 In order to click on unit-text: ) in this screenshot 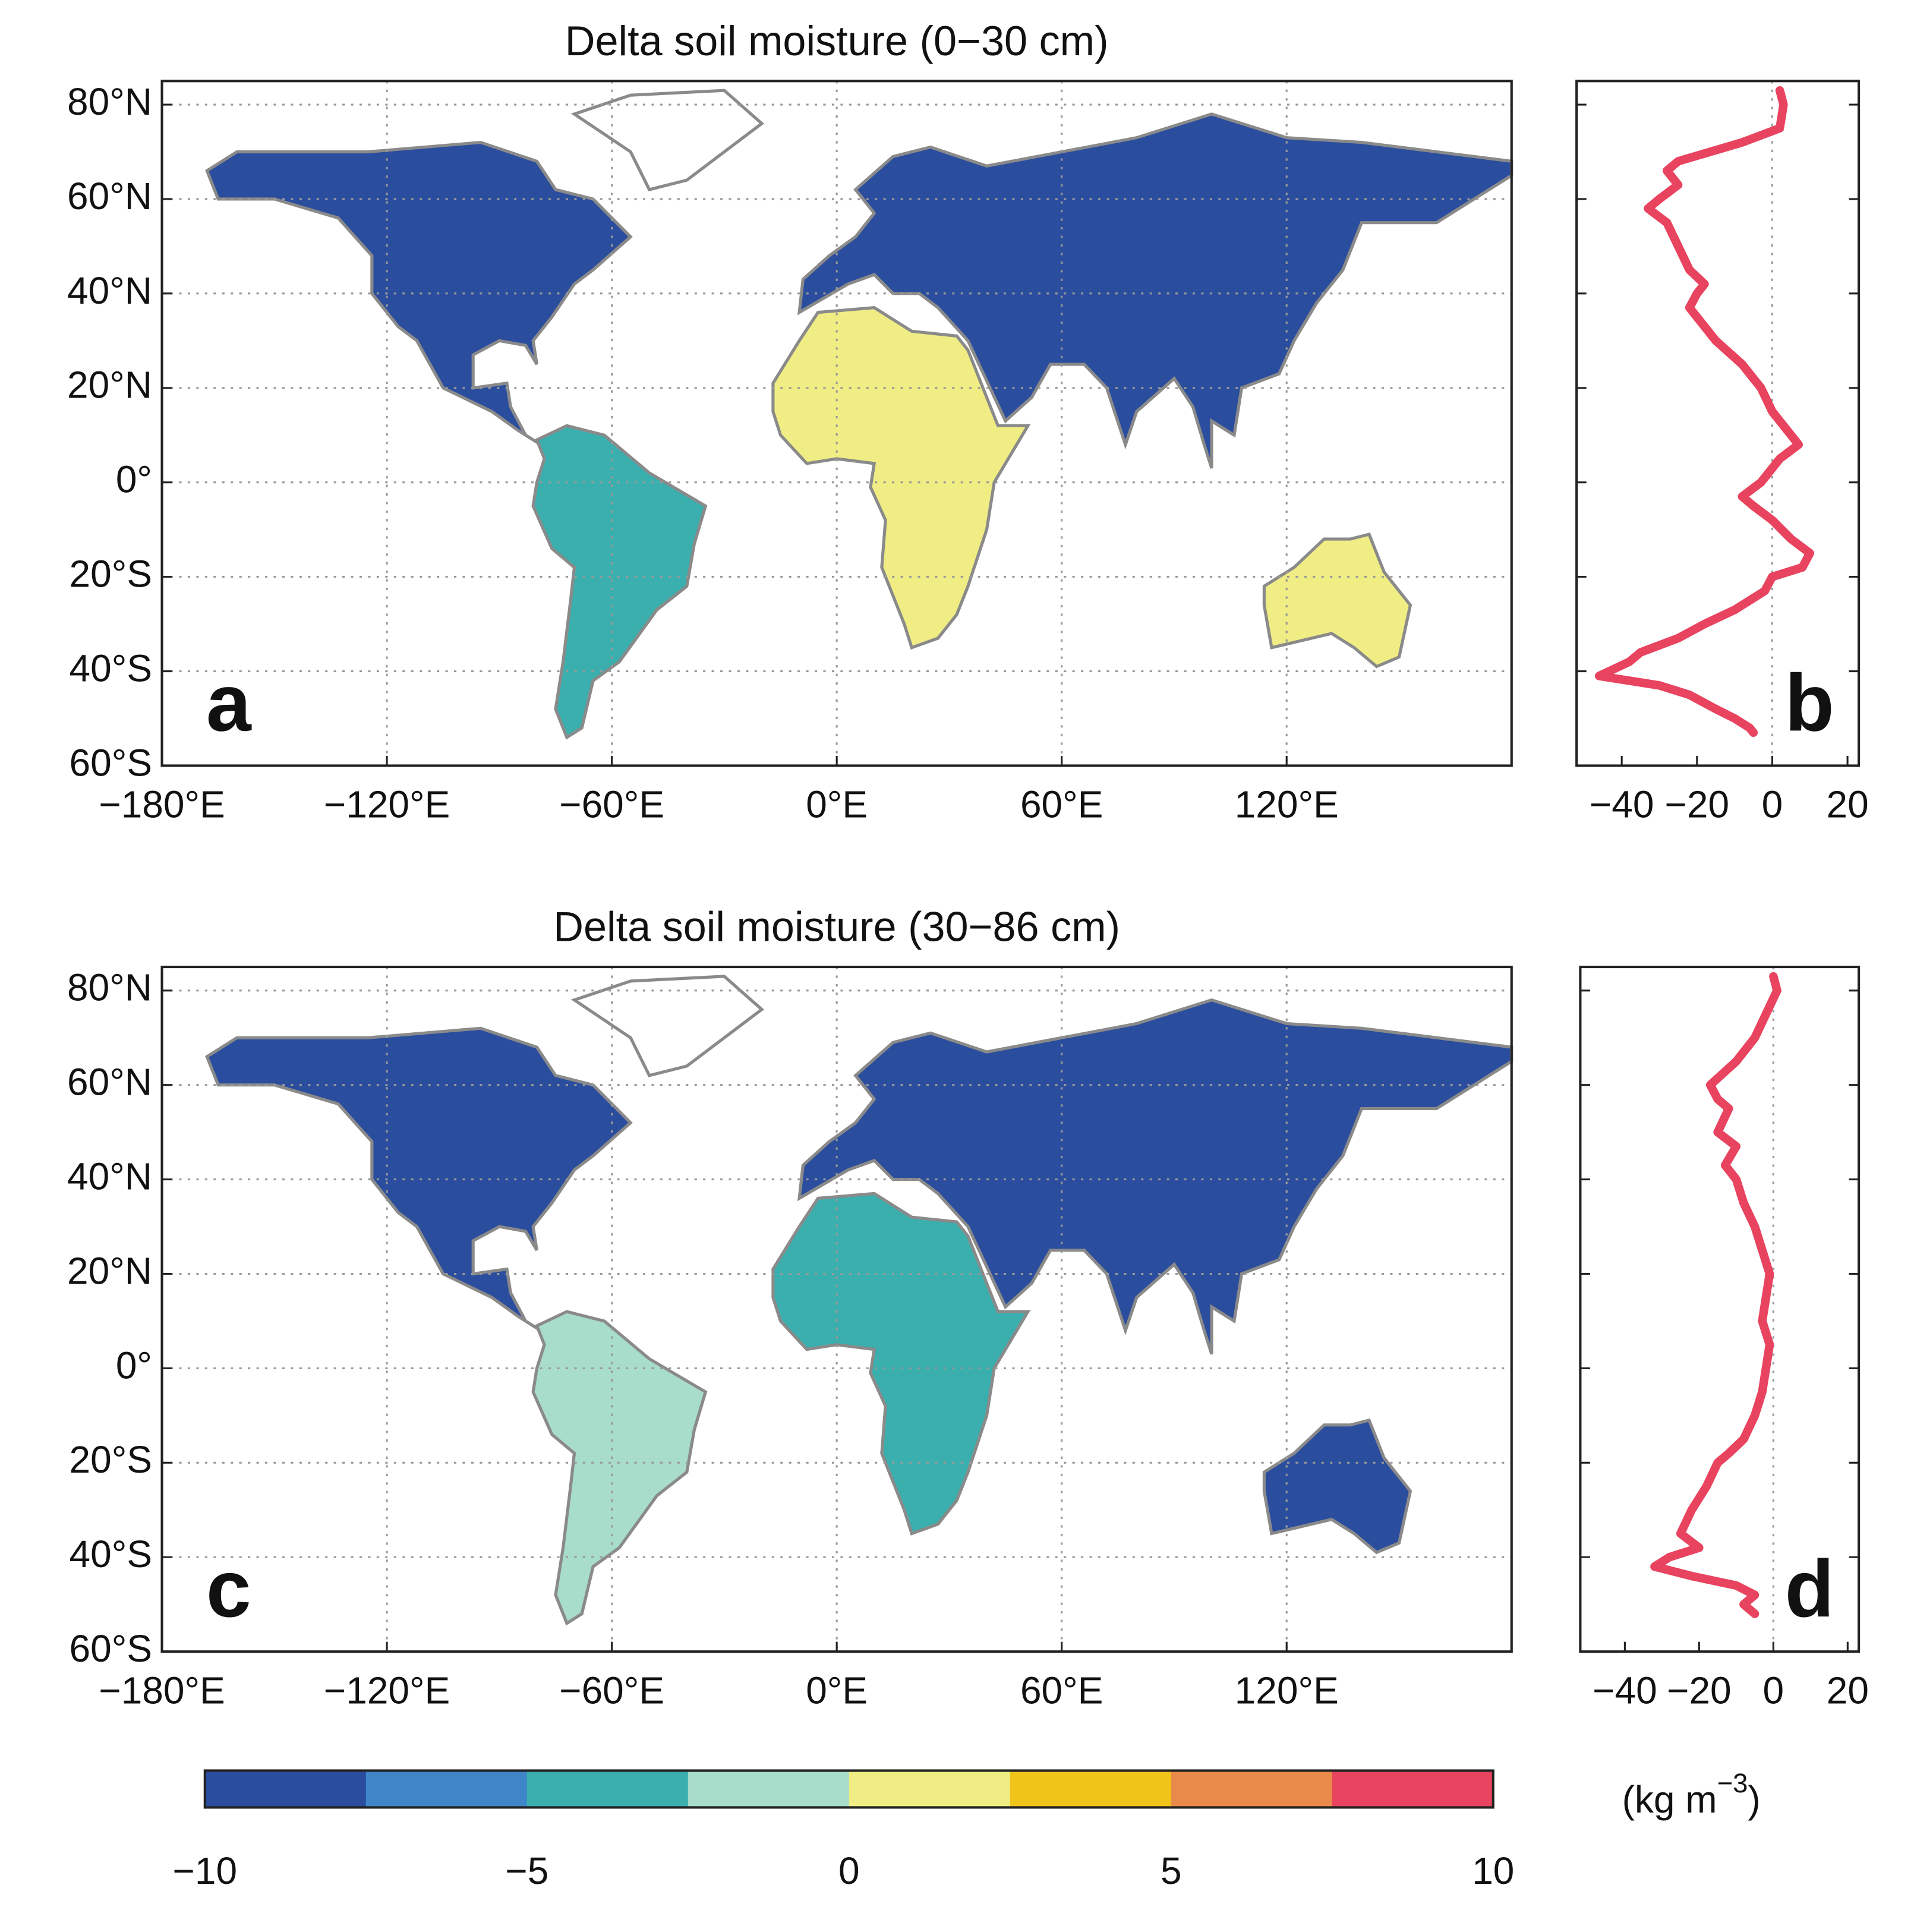, I will do `click(1754, 1799)`.